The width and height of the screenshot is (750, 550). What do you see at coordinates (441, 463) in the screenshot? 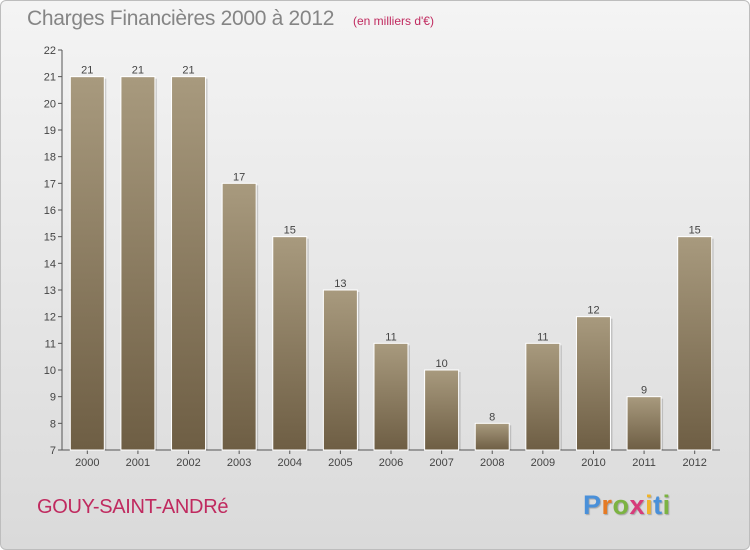
I see `x-tick-label: 2007` at bounding box center [441, 463].